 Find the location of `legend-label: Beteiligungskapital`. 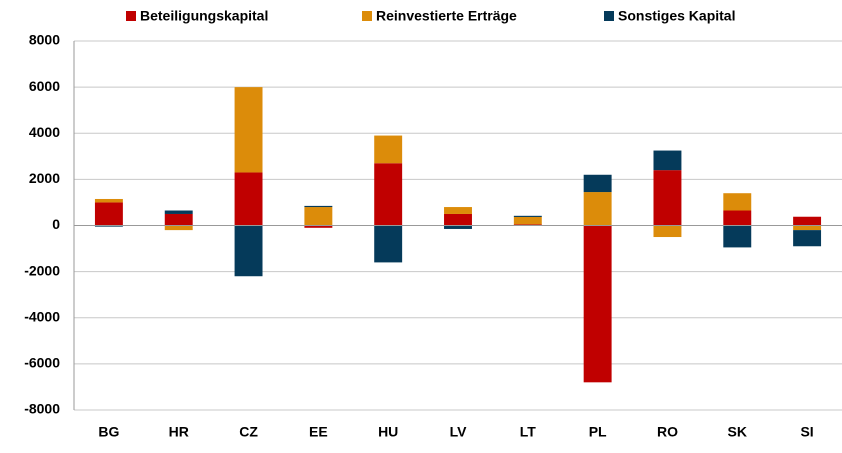

legend-label: Beteiligungskapital is located at coordinates (204, 16).